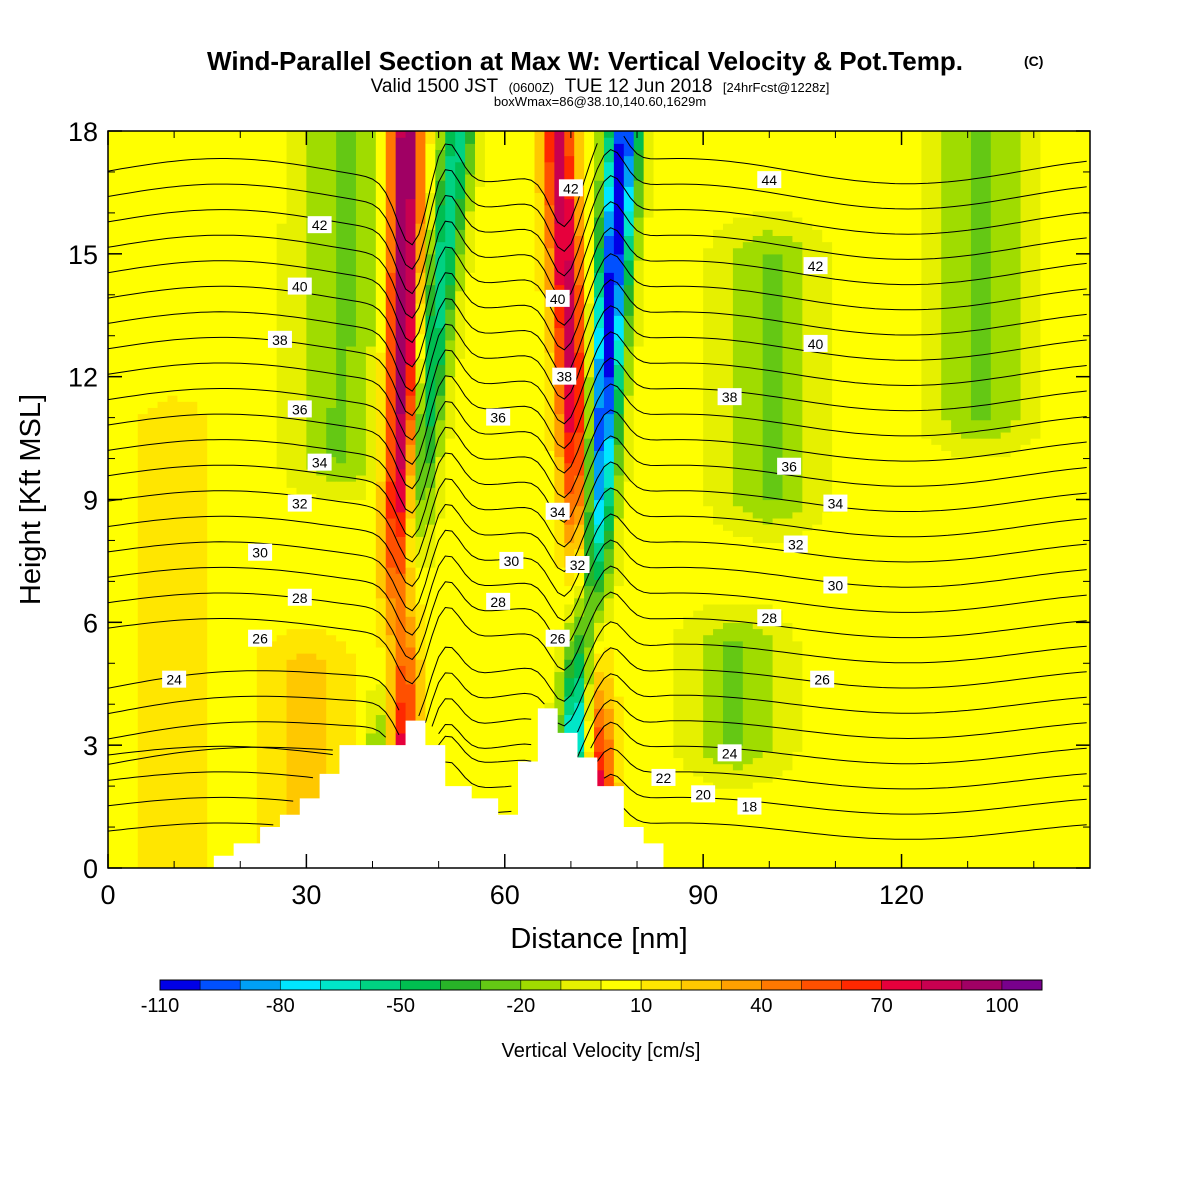 The width and height of the screenshot is (1200, 1200). Describe the element at coordinates (597, 512) in the screenshot. I see `theta-contour` at that location.